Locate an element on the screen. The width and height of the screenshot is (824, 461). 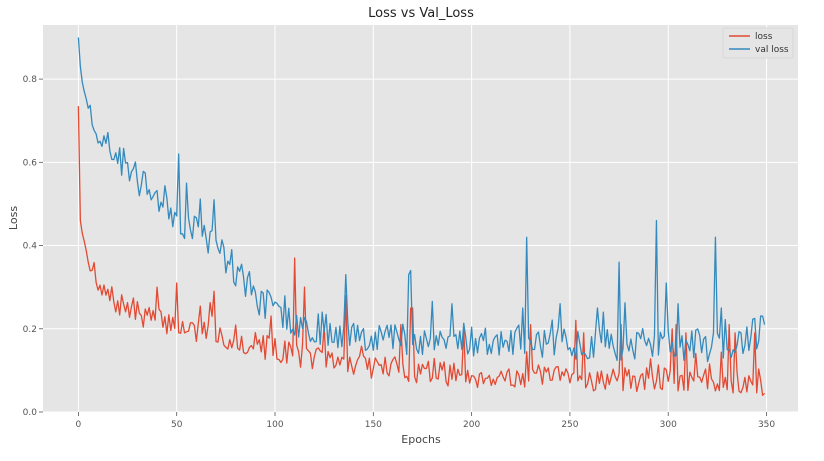
y-axis-label: Loss is located at coordinates (13, 218).